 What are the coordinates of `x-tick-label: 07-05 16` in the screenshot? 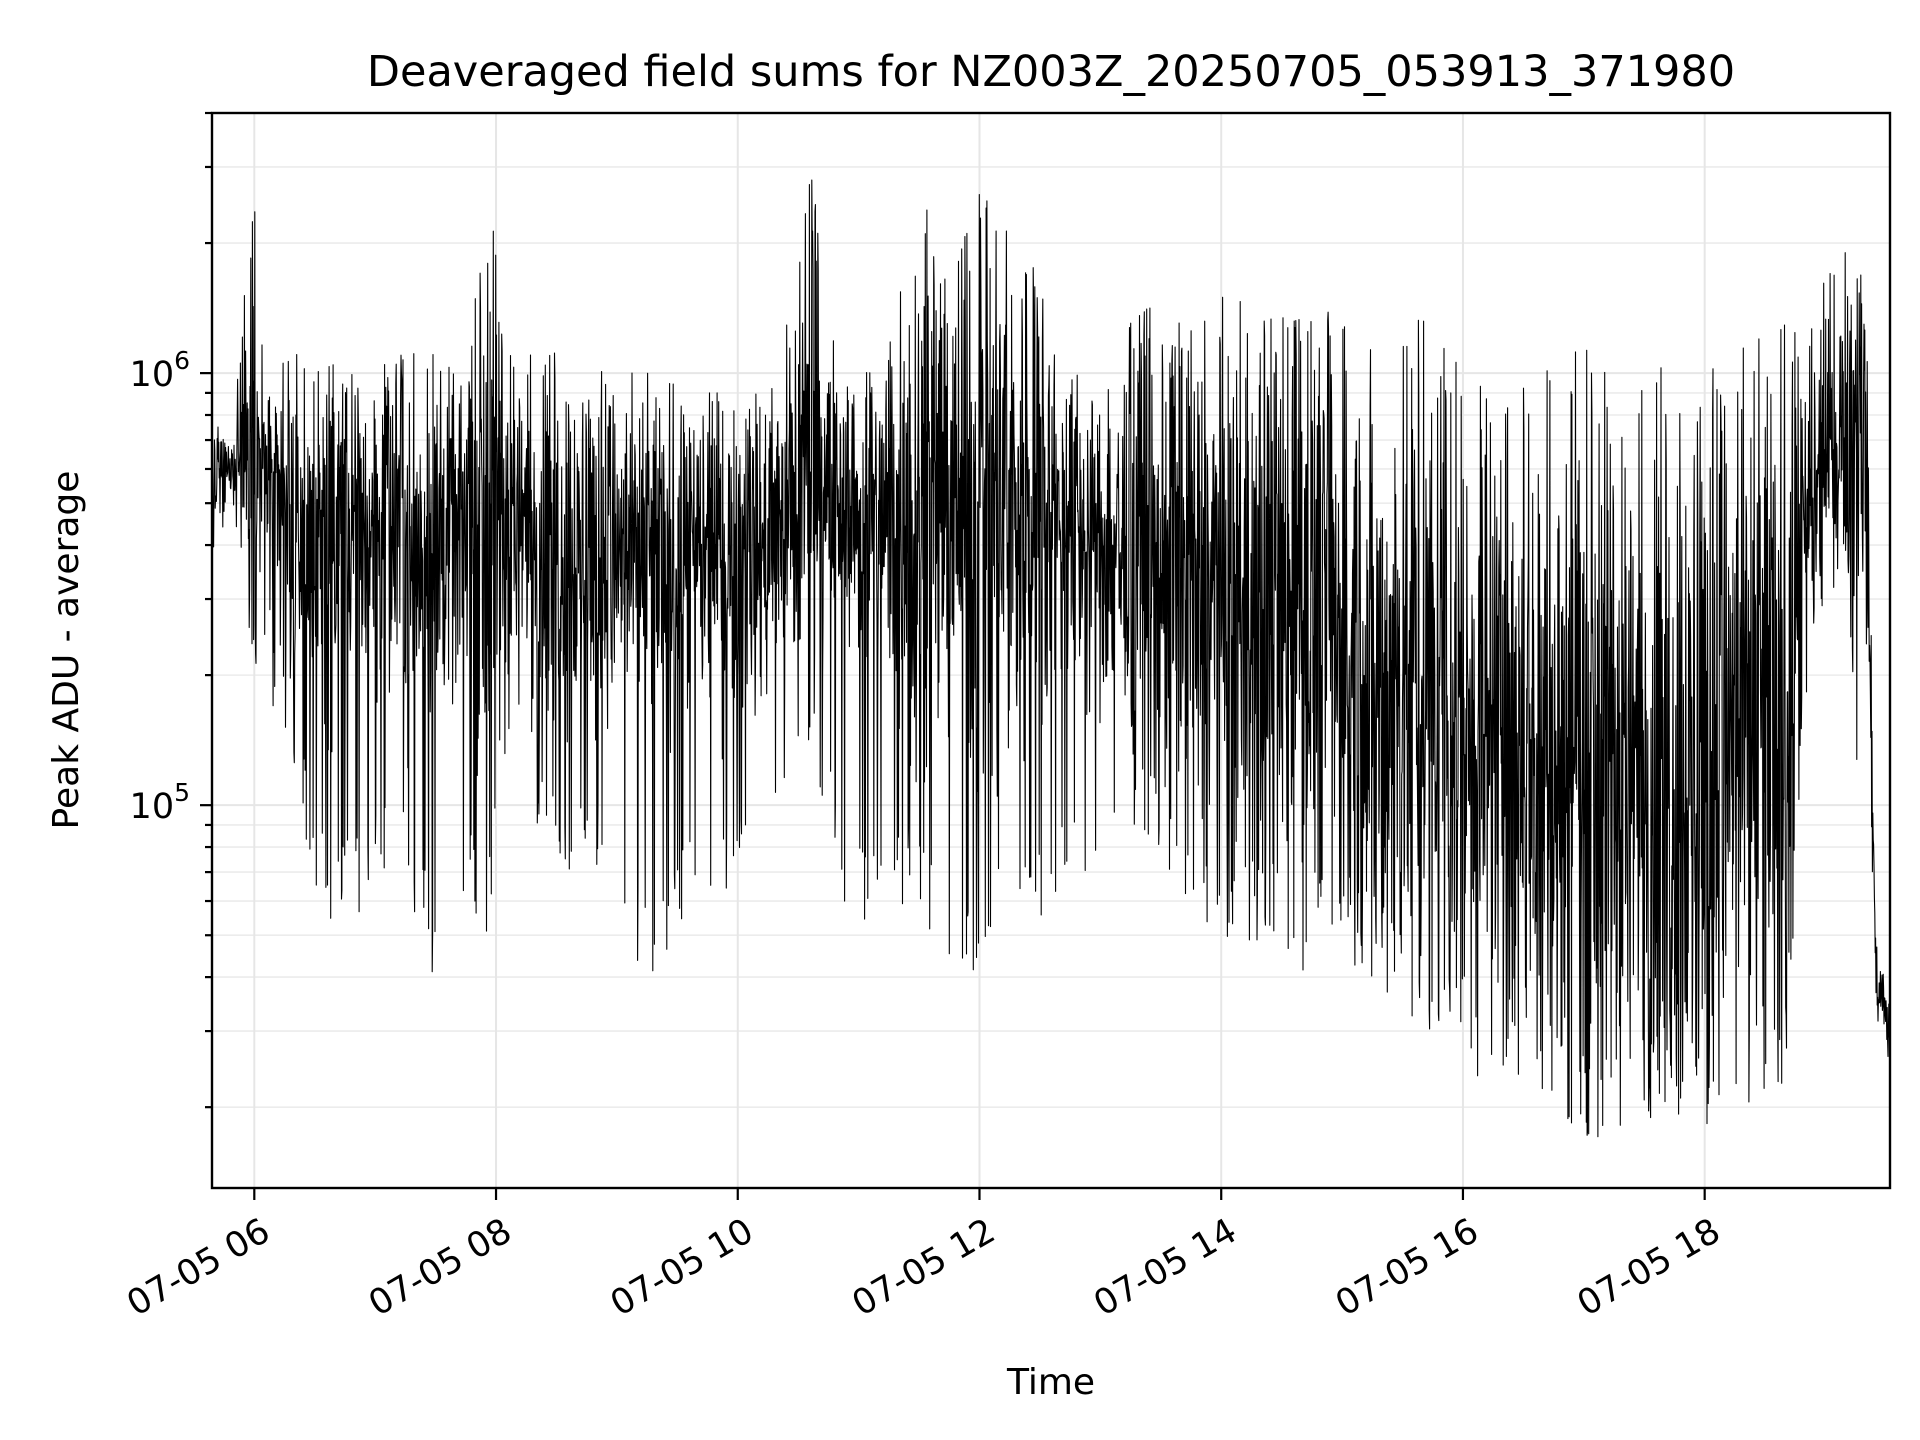 It's located at (1407, 1267).